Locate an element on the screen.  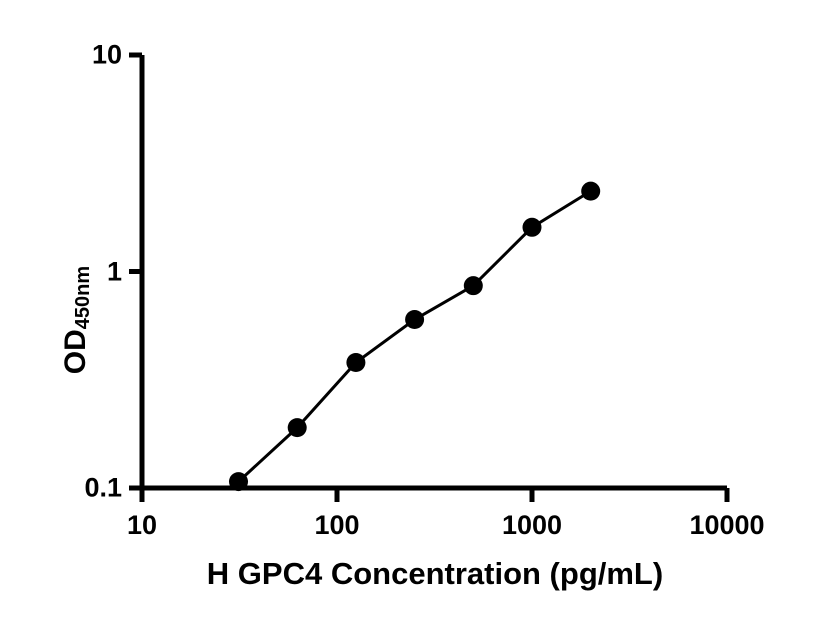
y-tick-label: 0.1 is located at coordinates (103, 487).